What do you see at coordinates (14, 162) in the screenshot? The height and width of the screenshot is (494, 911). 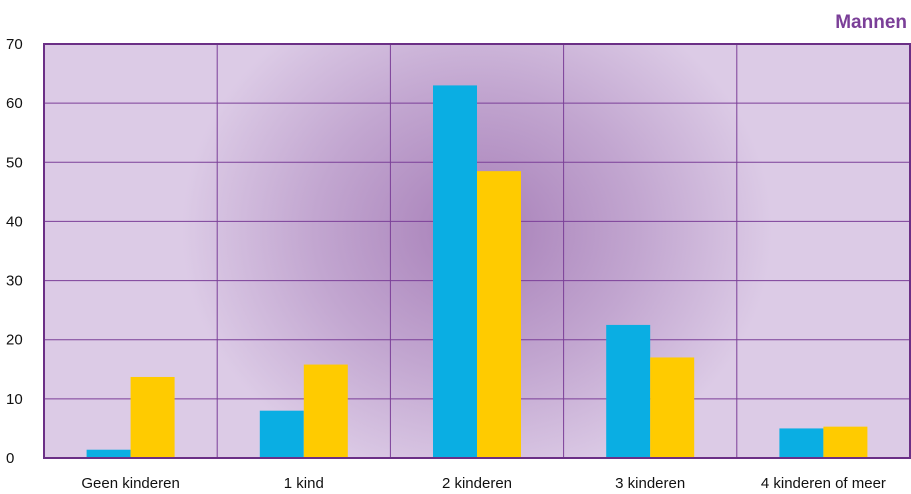 I see `y-tick-label: 50` at bounding box center [14, 162].